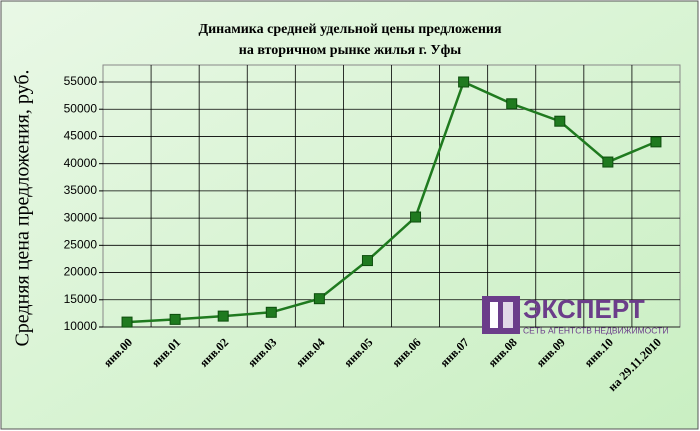  I want to click on y-tick-label: 20000, so click(81, 272).